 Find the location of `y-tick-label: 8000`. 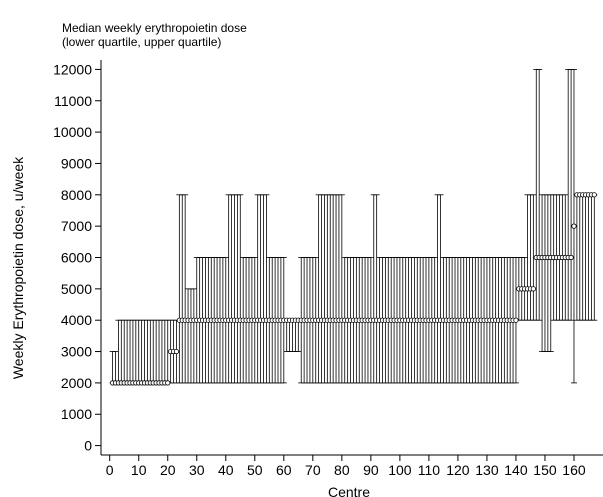

y-tick-label: 8000 is located at coordinates (76, 195).